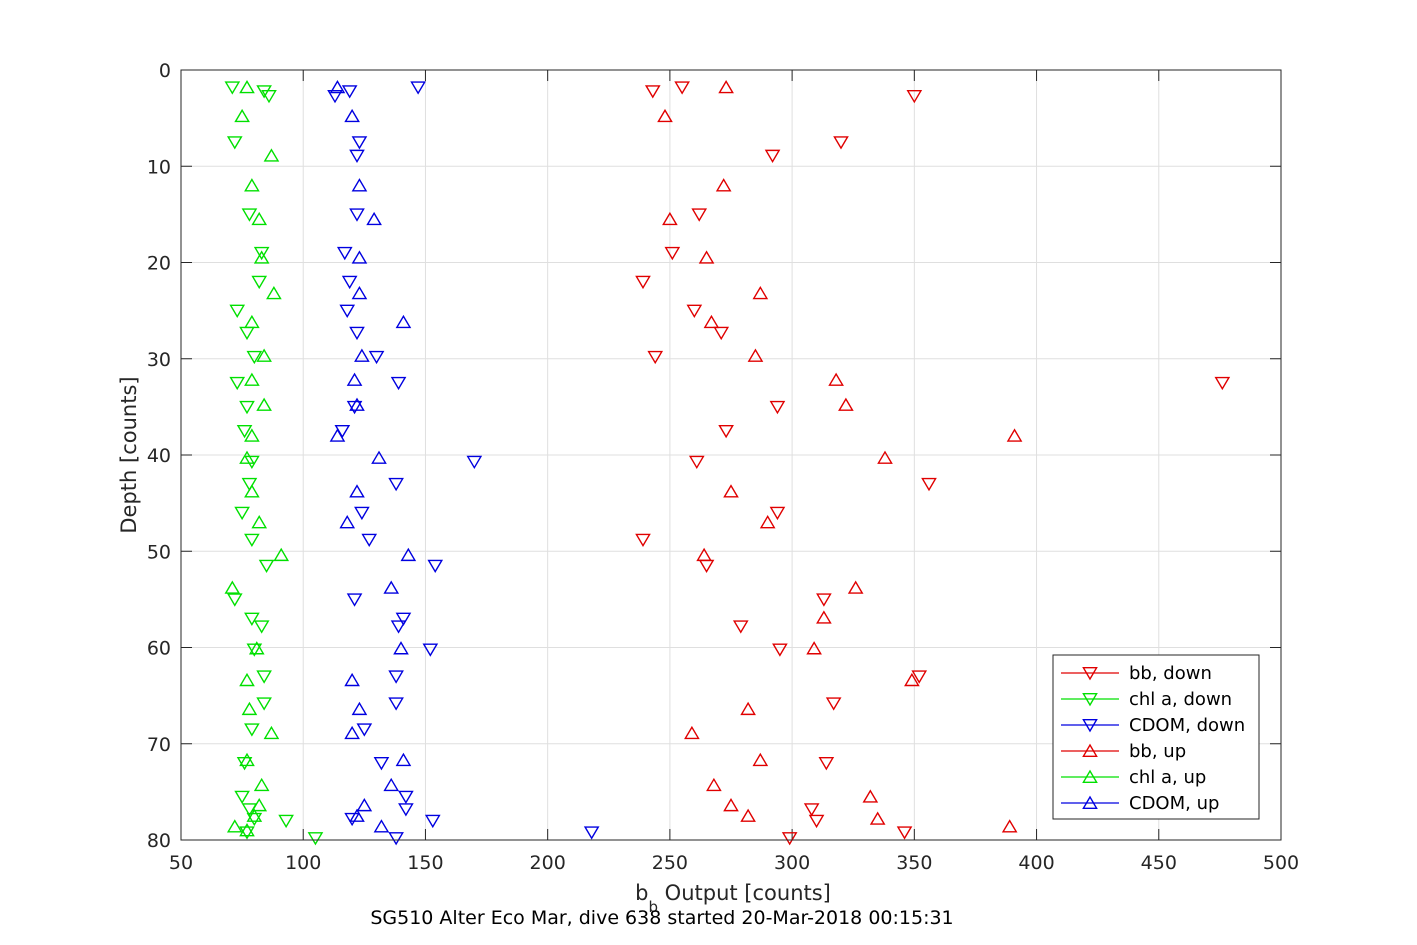 The width and height of the screenshot is (1417, 945). I want to click on legend-entry: CDOM, up, so click(1140, 803).